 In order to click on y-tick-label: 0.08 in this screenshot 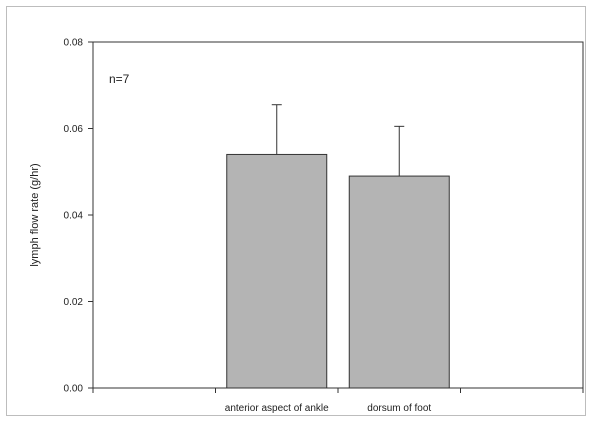, I will do `click(74, 43)`.